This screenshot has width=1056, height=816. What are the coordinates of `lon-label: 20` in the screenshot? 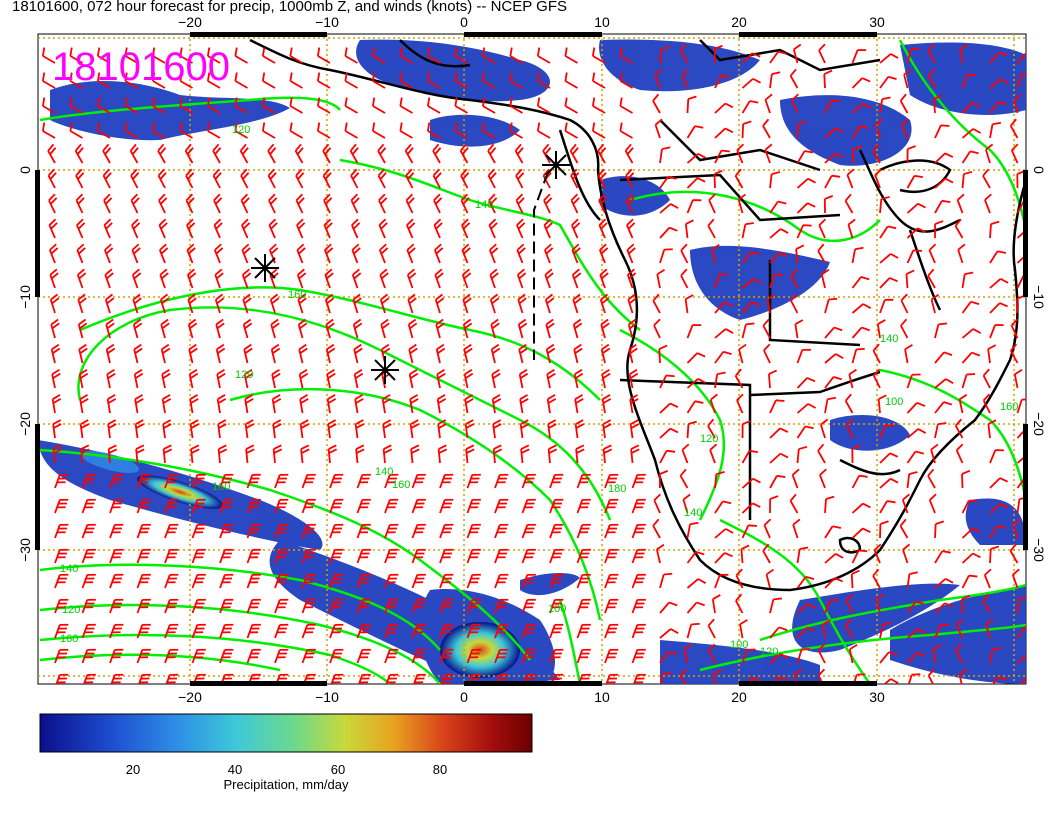 It's located at (739, 697).